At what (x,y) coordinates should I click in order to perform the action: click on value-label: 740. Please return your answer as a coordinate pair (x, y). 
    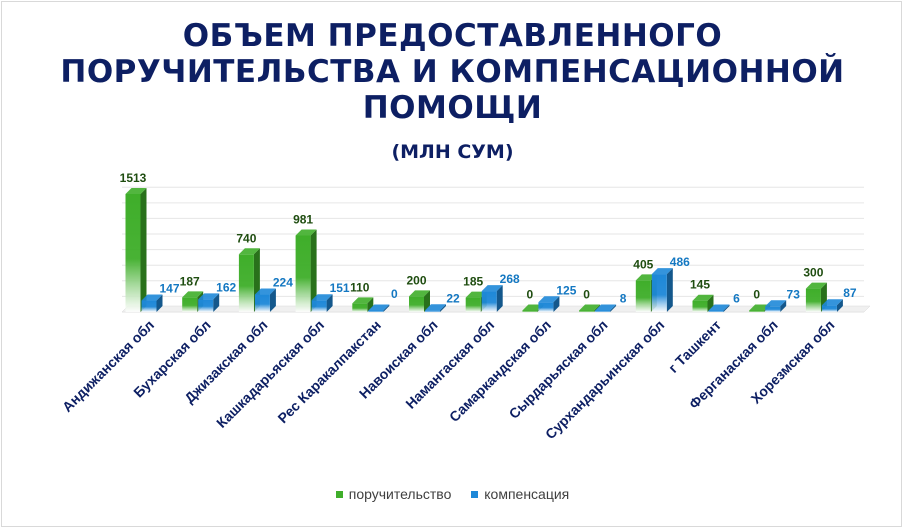
    Looking at the image, I should click on (246, 238).